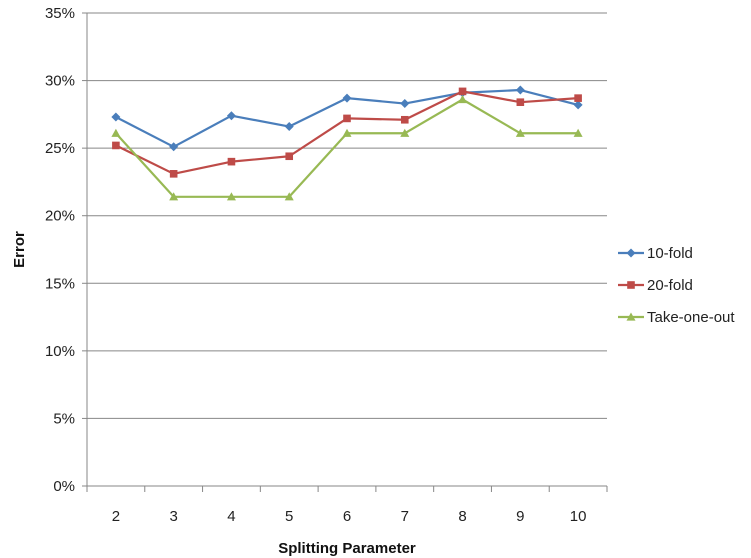 The width and height of the screenshot is (751, 558). Describe the element at coordinates (64, 486) in the screenshot. I see `y-tick-label: 0%` at that location.